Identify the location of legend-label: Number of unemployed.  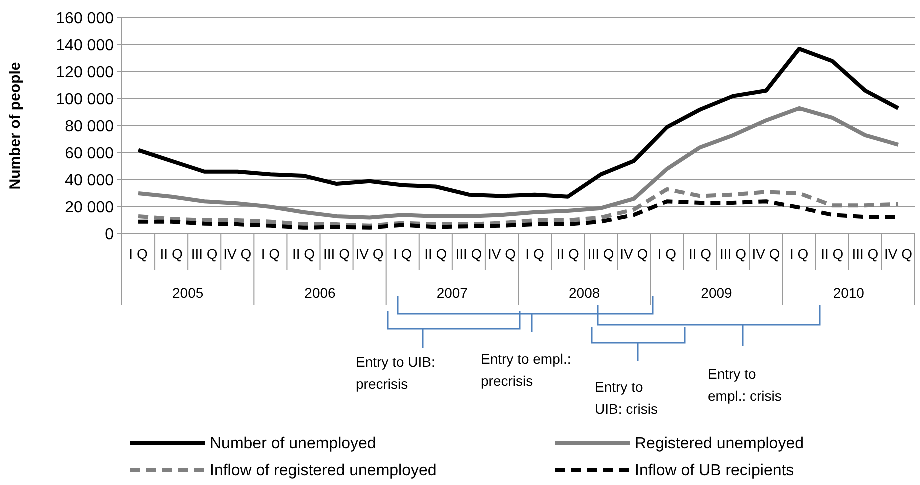
(293, 444).